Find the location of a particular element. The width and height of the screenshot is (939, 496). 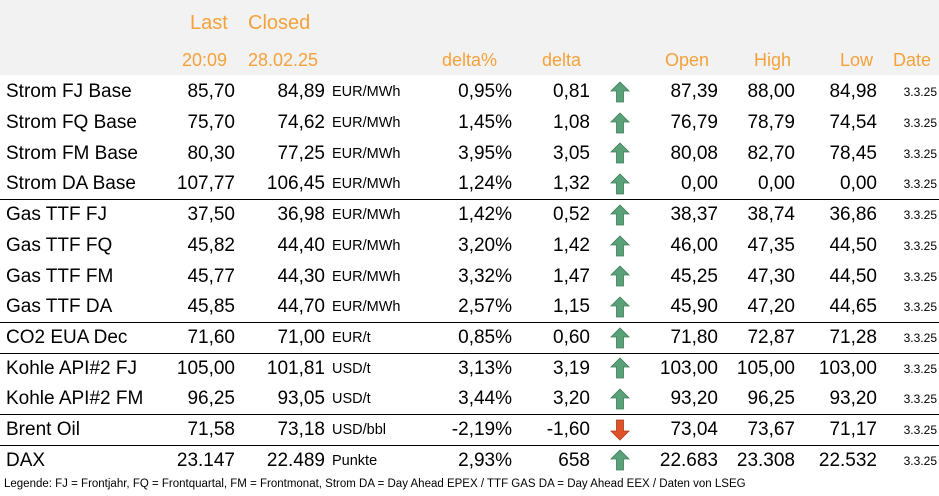

header-open: Open is located at coordinates (687, 60).